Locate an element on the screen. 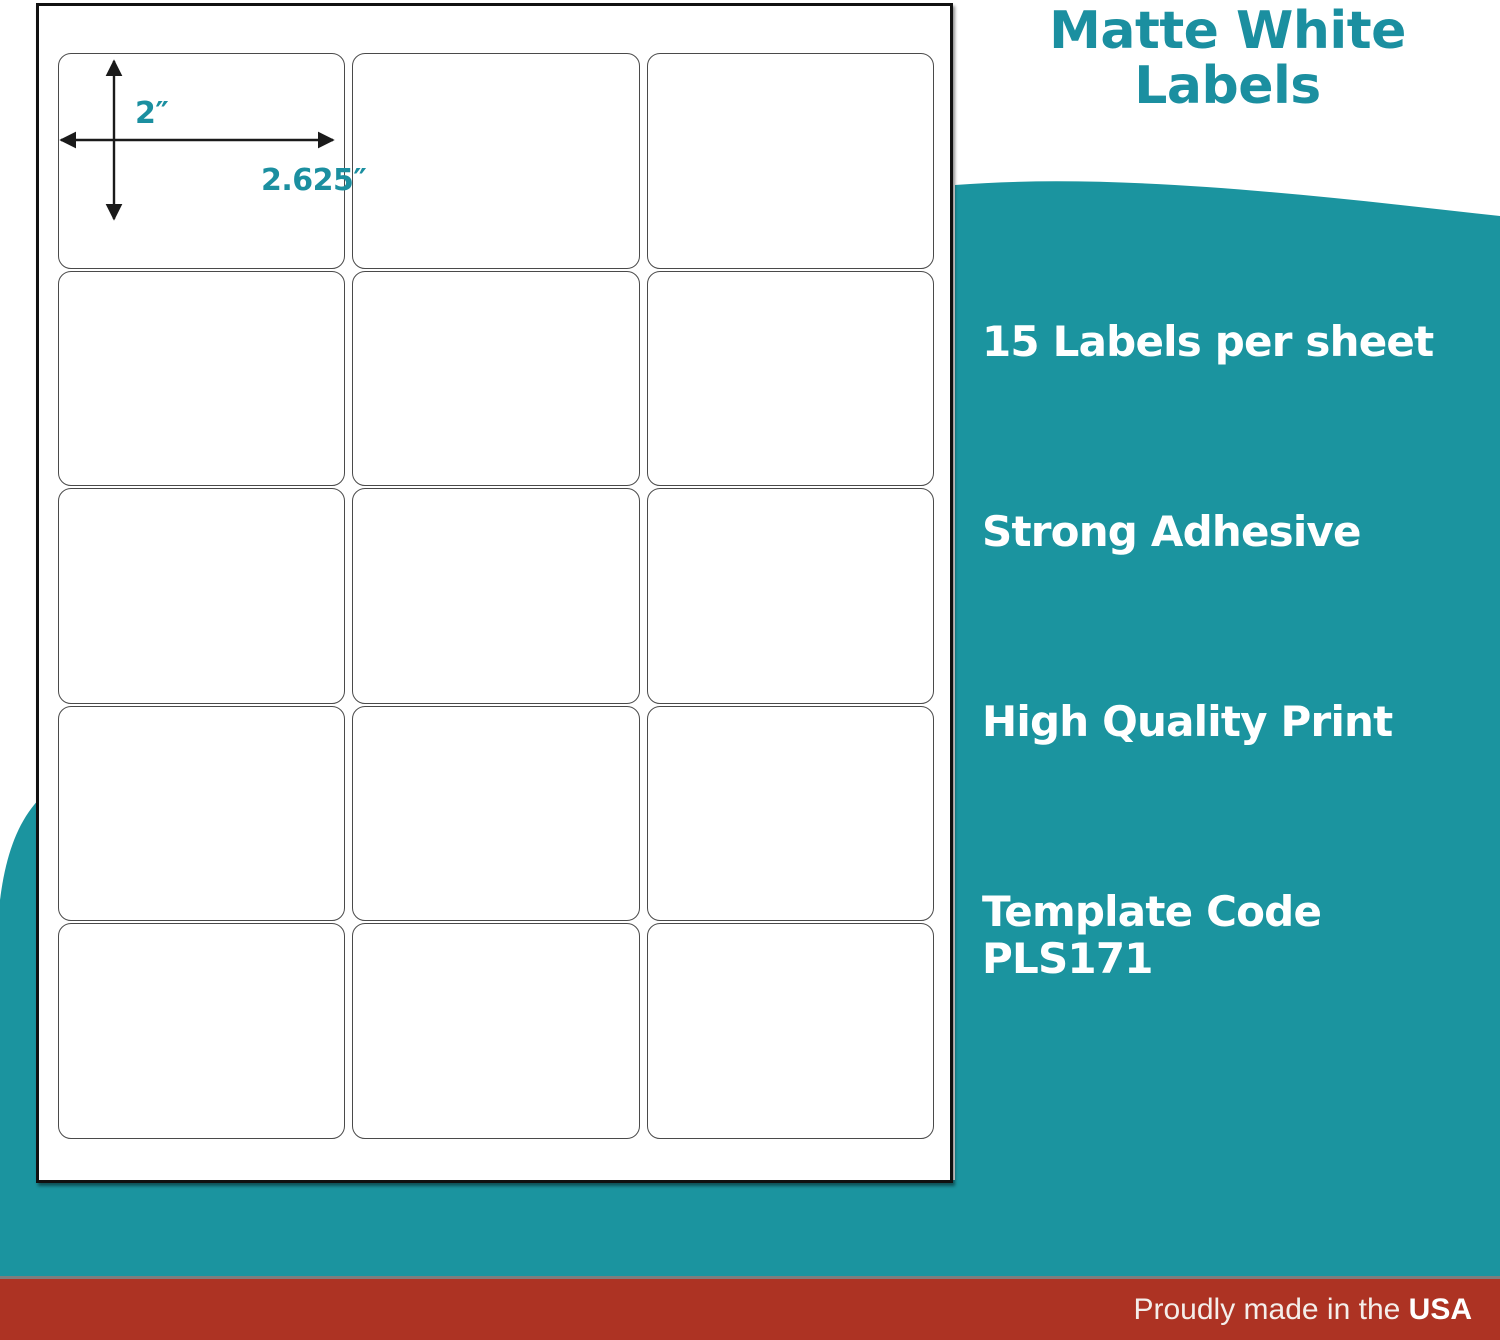 The image size is (1500, 1340). feature-high-quality-print: High Quality Print is located at coordinates (1187, 722).